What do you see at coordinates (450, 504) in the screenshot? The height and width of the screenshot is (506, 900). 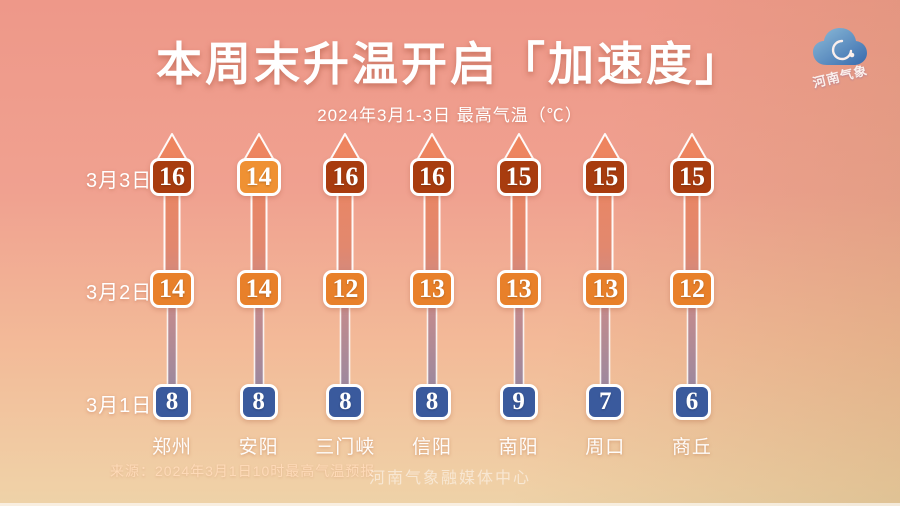 I see `bottom-strip` at bounding box center [450, 504].